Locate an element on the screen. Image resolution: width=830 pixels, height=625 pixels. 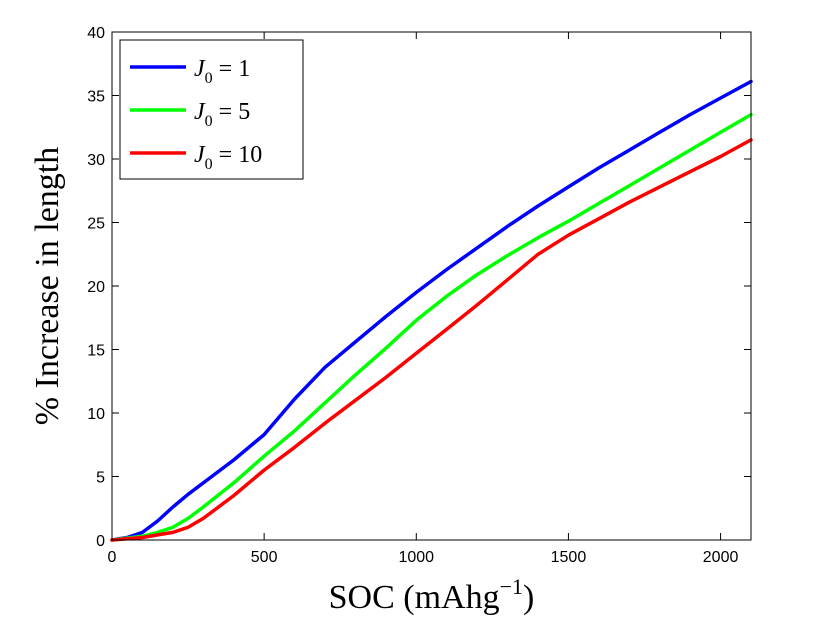
x-axis-label: SOC (mAhg−1) is located at coordinates (432, 595).